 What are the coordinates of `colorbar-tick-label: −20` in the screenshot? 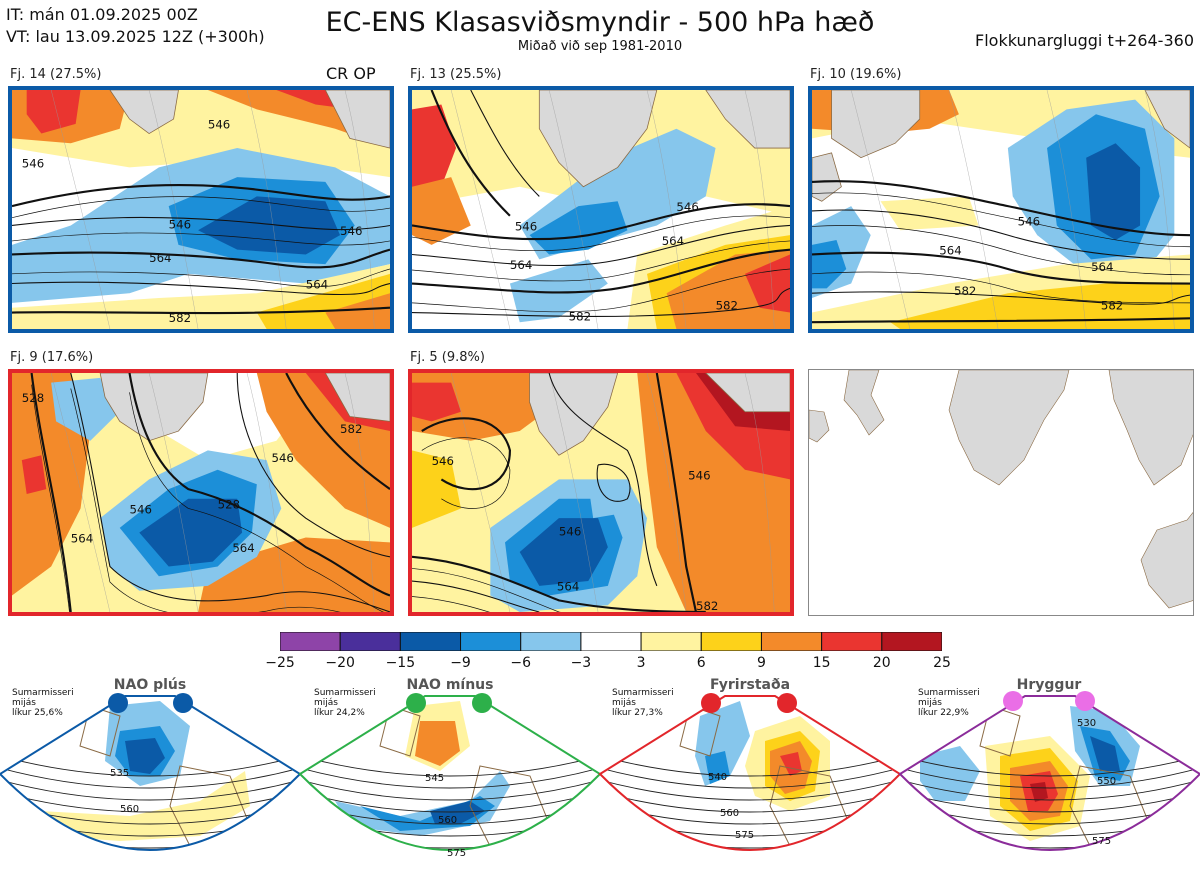 It's located at (340, 663).